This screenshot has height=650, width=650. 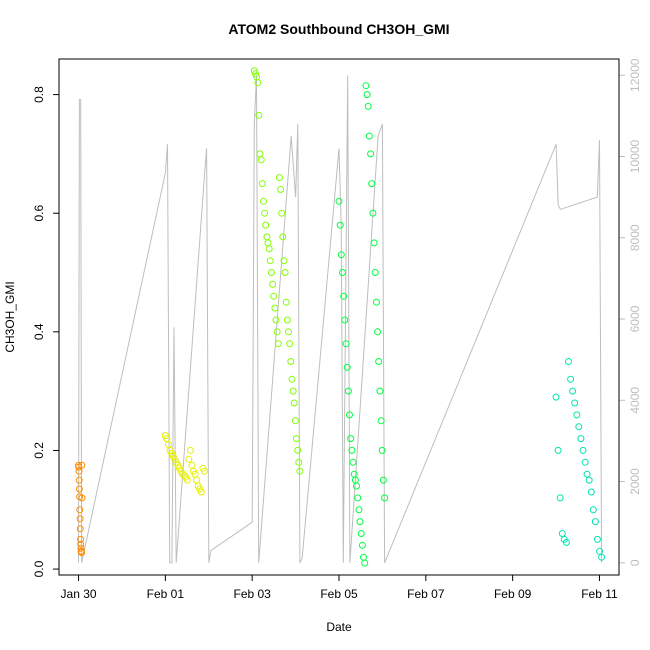 I want to click on y2-axis: 0 2000 4000 6000 8000 10000 12000, so click(x=630, y=312).